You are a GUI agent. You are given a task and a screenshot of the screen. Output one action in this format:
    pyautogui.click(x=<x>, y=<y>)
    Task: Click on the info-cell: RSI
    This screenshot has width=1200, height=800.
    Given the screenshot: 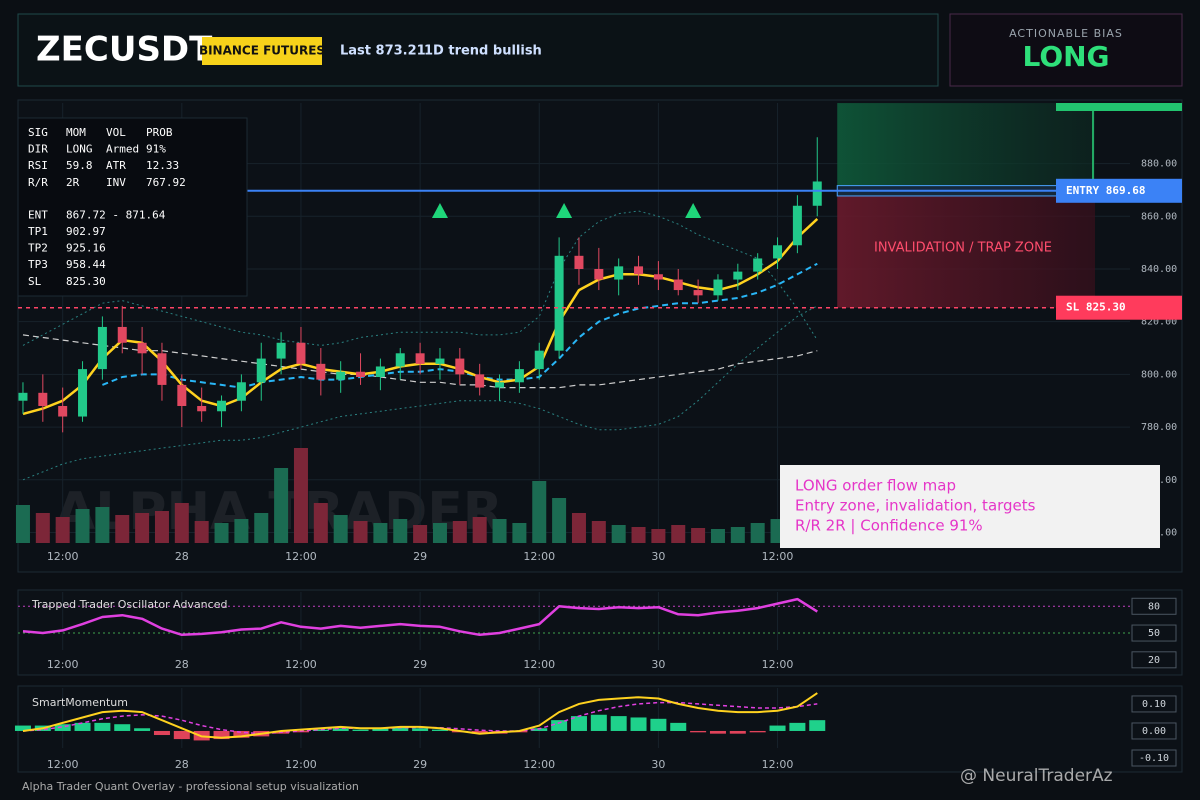 What is the action you would take?
    pyautogui.click(x=38, y=165)
    